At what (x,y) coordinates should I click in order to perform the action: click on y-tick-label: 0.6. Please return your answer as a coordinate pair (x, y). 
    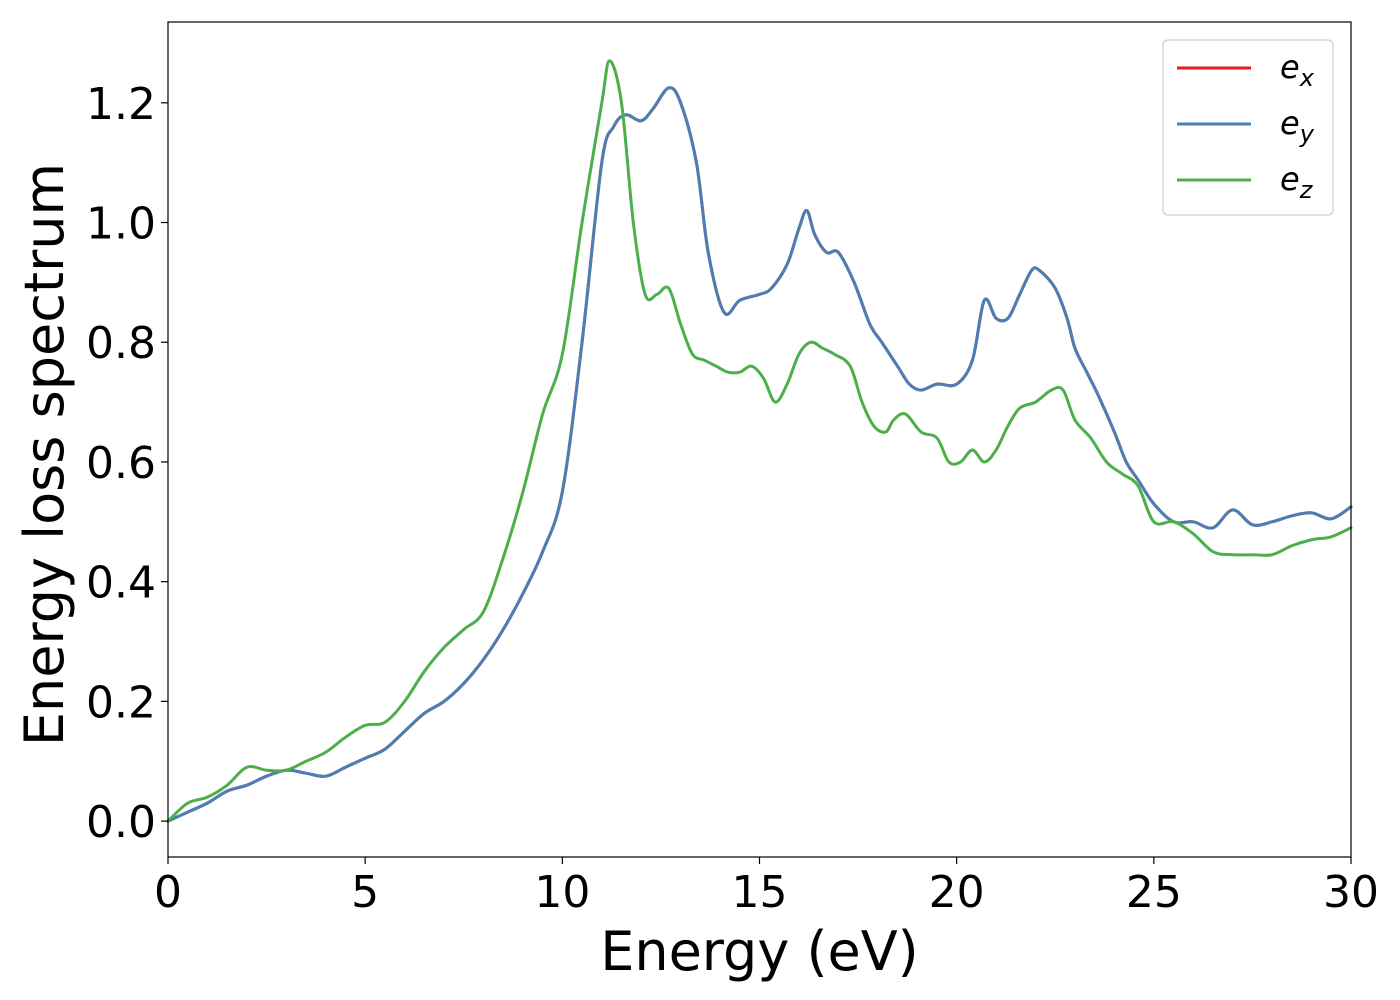
    Looking at the image, I should click on (121, 463).